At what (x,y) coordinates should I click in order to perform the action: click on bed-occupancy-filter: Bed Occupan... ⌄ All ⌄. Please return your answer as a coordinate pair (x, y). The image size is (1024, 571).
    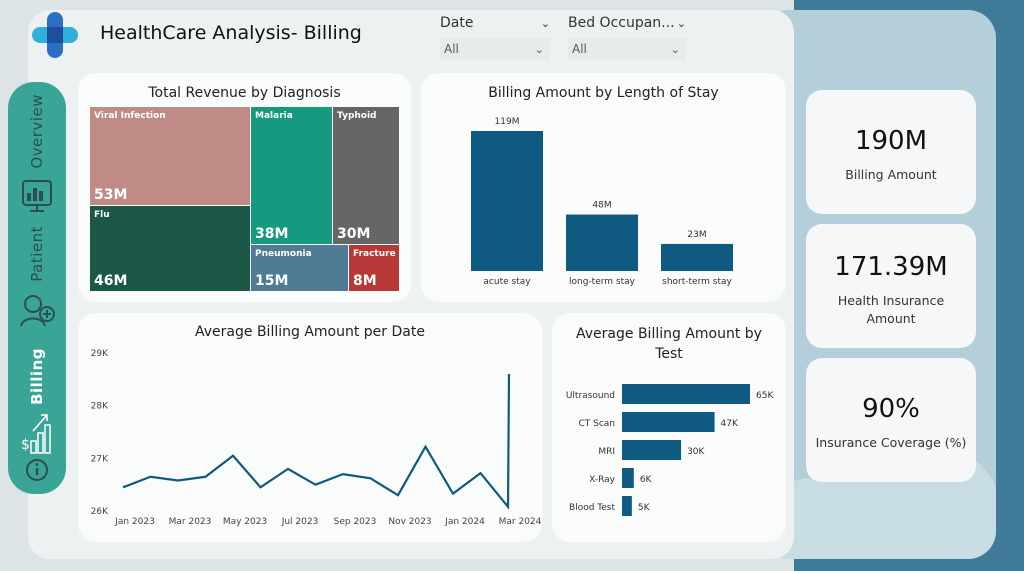
    Looking at the image, I should click on (627, 36).